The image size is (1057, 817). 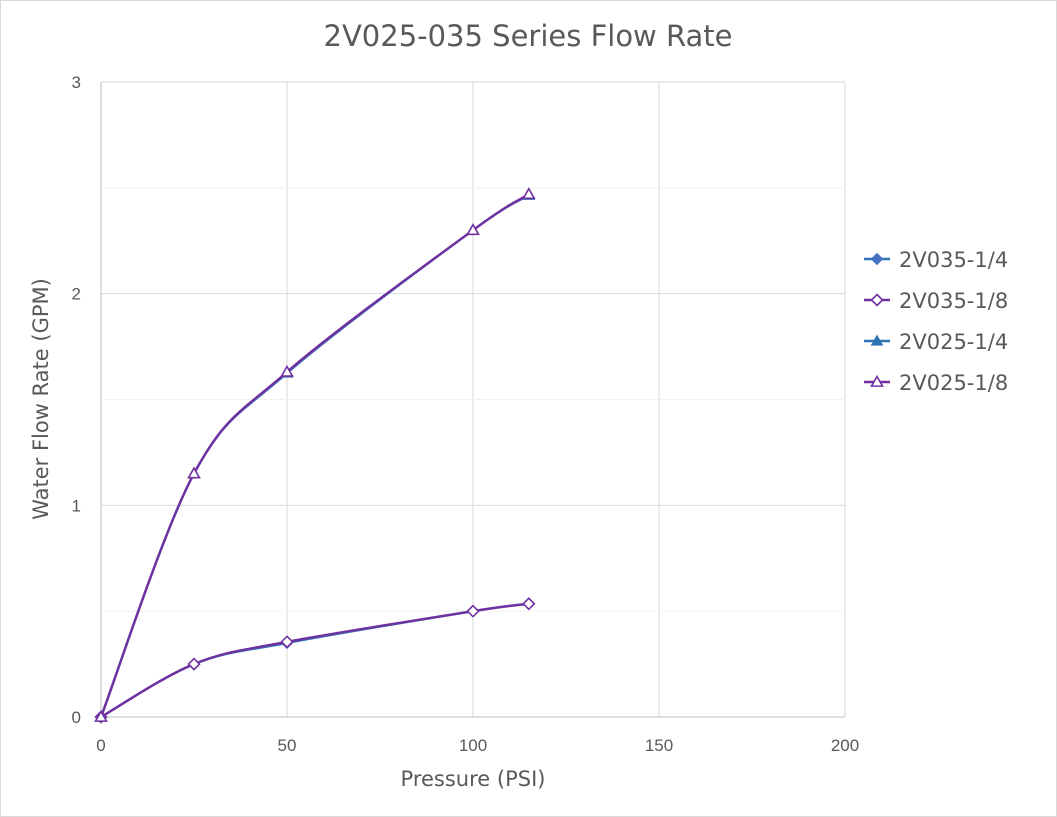 I want to click on series-line, so click(x=314, y=660).